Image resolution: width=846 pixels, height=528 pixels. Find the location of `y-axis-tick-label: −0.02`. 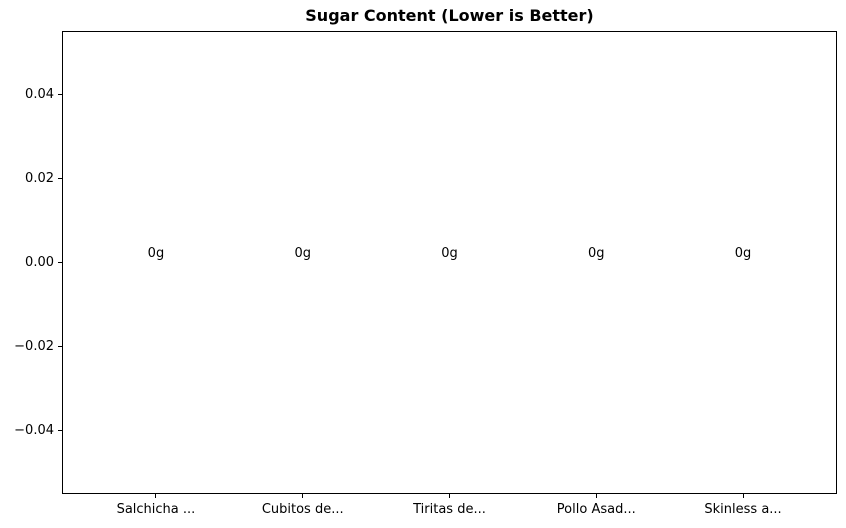

y-axis-tick-label: −0.02 is located at coordinates (34, 347).